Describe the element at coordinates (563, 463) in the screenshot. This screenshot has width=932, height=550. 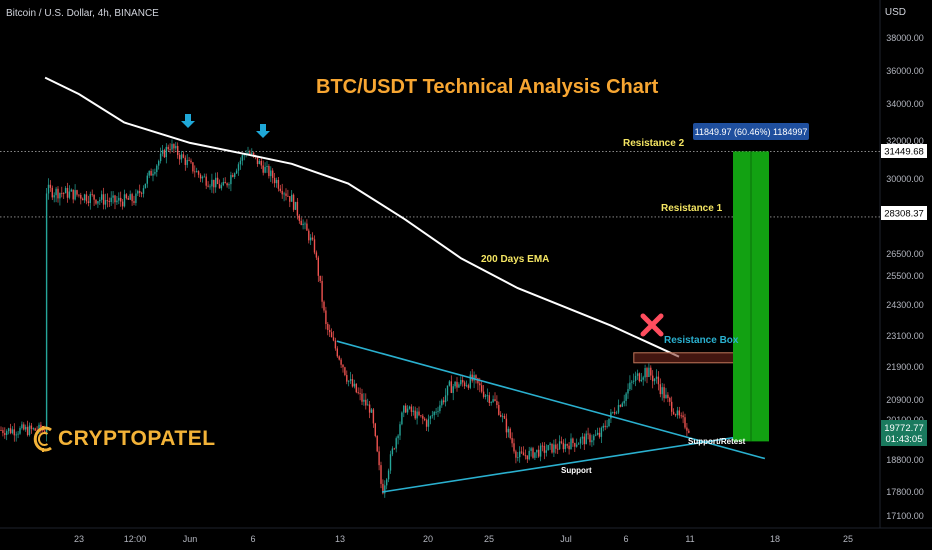
I see `support-trendline` at that location.